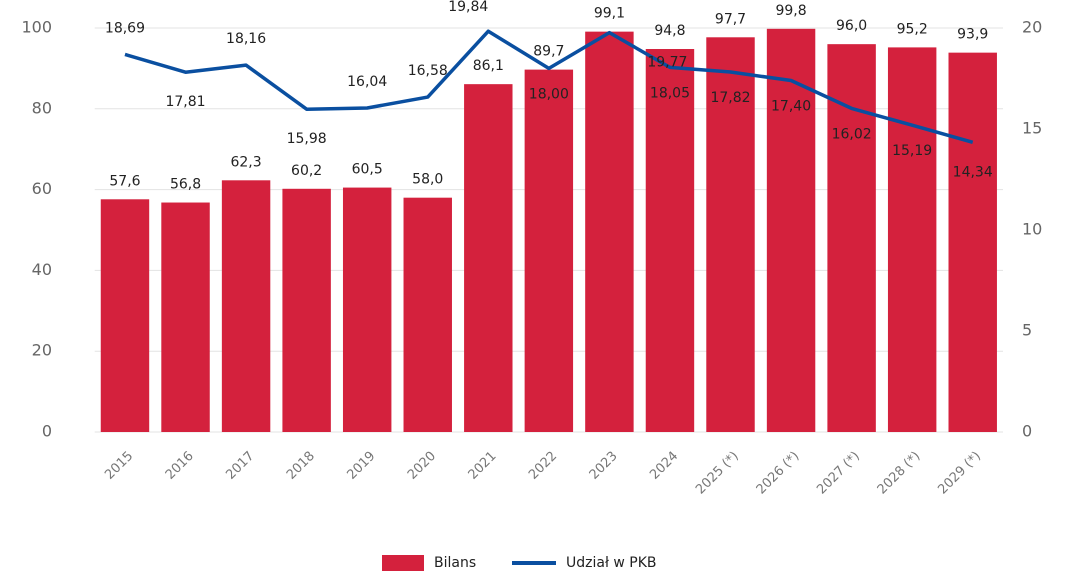 The image size is (1080, 577). What do you see at coordinates (549, 94) in the screenshot?
I see `line-value-label: 18,00` at bounding box center [549, 94].